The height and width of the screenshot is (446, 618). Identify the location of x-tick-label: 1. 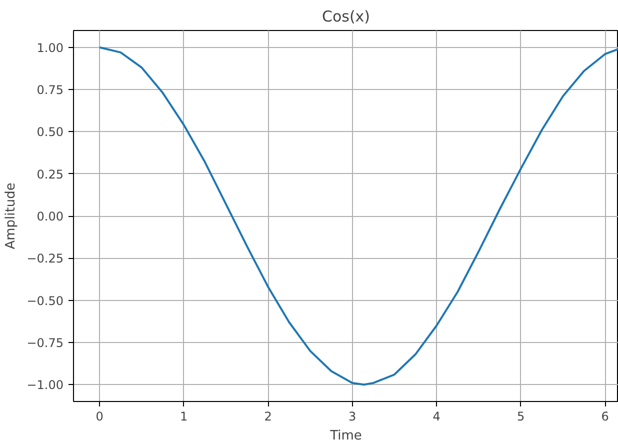
(184, 417).